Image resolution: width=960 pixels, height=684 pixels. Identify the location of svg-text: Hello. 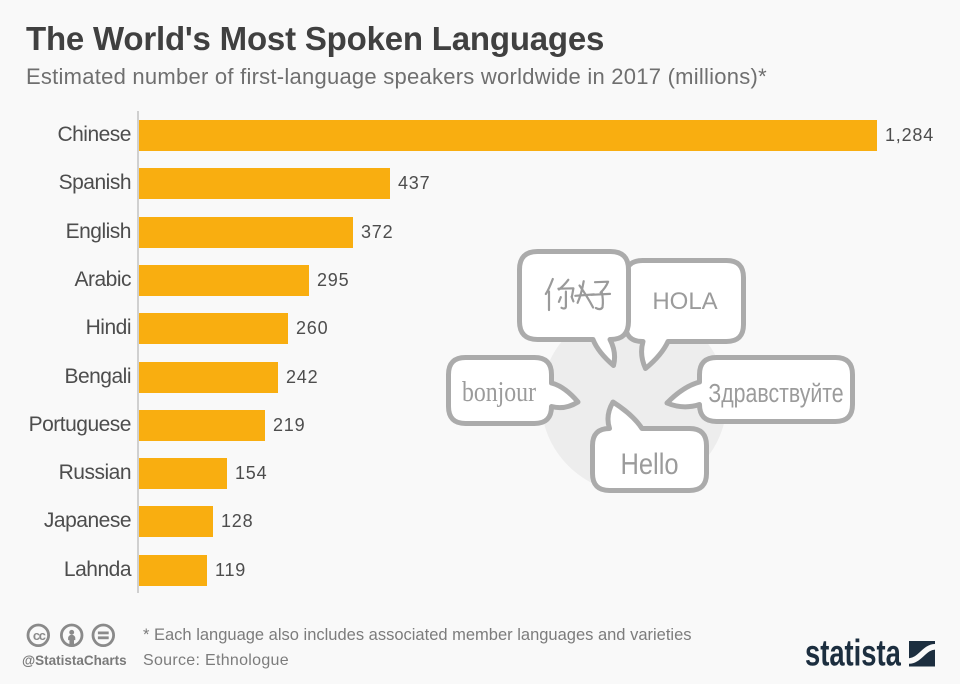
(649, 463).